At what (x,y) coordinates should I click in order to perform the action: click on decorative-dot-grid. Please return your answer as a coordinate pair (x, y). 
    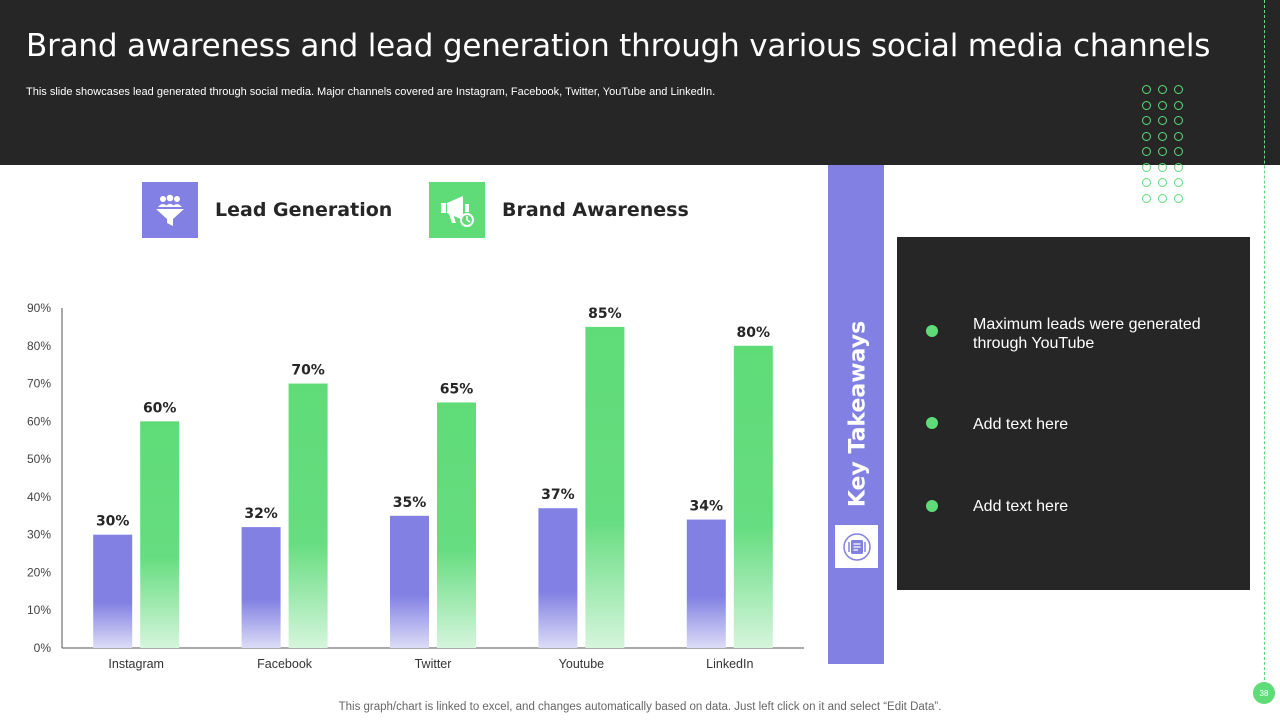
    Looking at the image, I should click on (1167, 147).